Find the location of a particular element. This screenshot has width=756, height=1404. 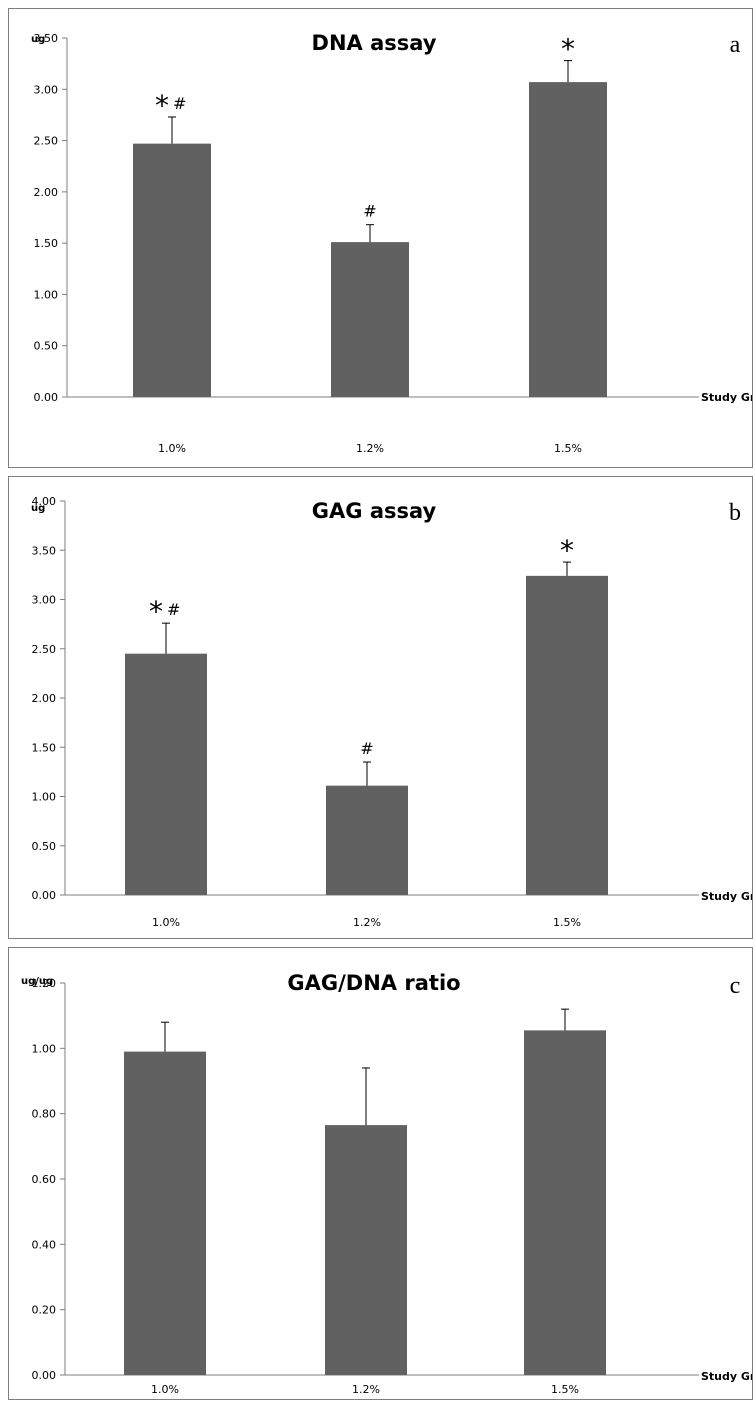

panel-letter: a is located at coordinates (735, 45).